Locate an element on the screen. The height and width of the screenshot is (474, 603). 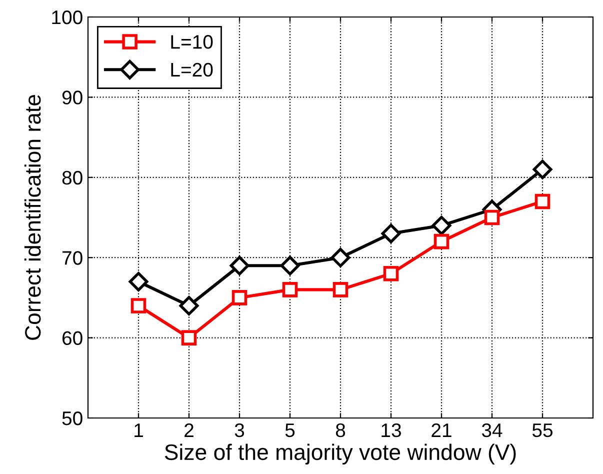
y-tick-label: 100 is located at coordinates (67, 17).